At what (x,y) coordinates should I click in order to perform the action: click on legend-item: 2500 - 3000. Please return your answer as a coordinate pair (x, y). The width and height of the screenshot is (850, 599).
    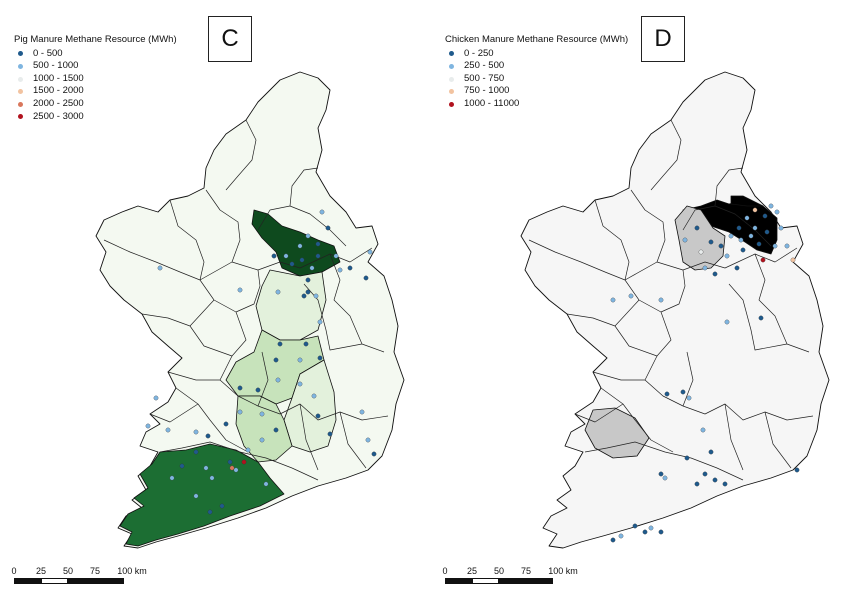
    Looking at the image, I should click on (95, 117).